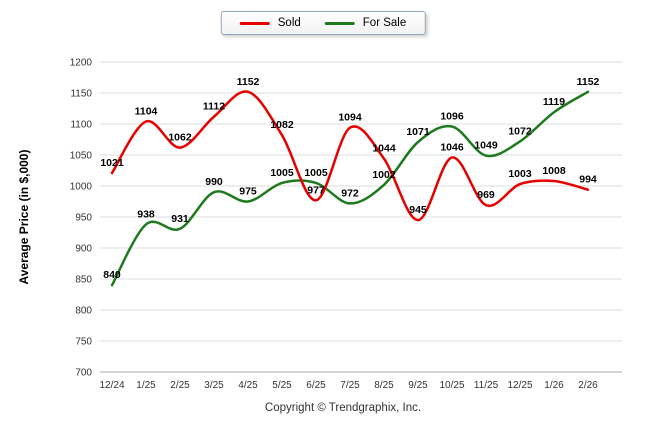 This screenshot has width=646, height=434. What do you see at coordinates (180, 138) in the screenshot?
I see `data-label-sold: 1062` at bounding box center [180, 138].